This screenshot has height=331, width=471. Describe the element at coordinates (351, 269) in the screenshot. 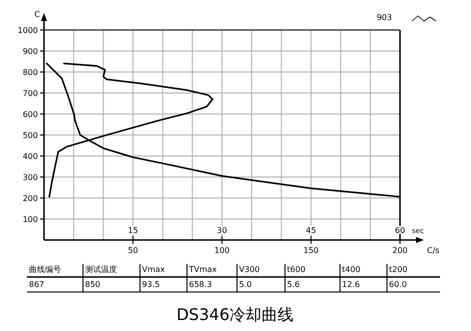

I see `text: t400` at that location.